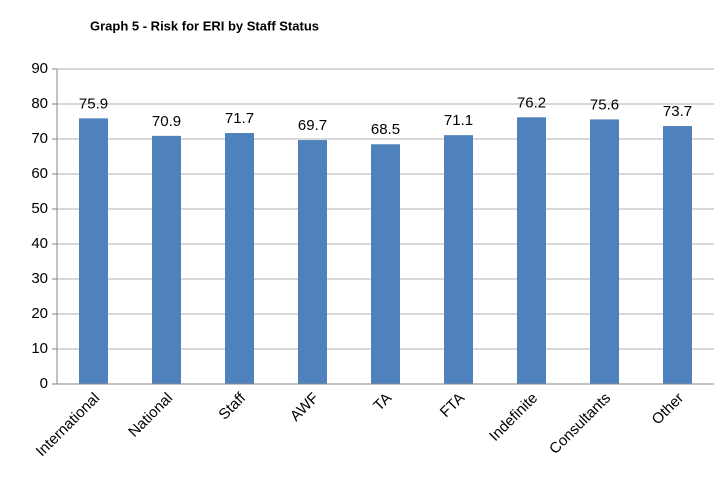  What do you see at coordinates (513, 417) in the screenshot?
I see `x-tick-label: Indefinite` at bounding box center [513, 417].